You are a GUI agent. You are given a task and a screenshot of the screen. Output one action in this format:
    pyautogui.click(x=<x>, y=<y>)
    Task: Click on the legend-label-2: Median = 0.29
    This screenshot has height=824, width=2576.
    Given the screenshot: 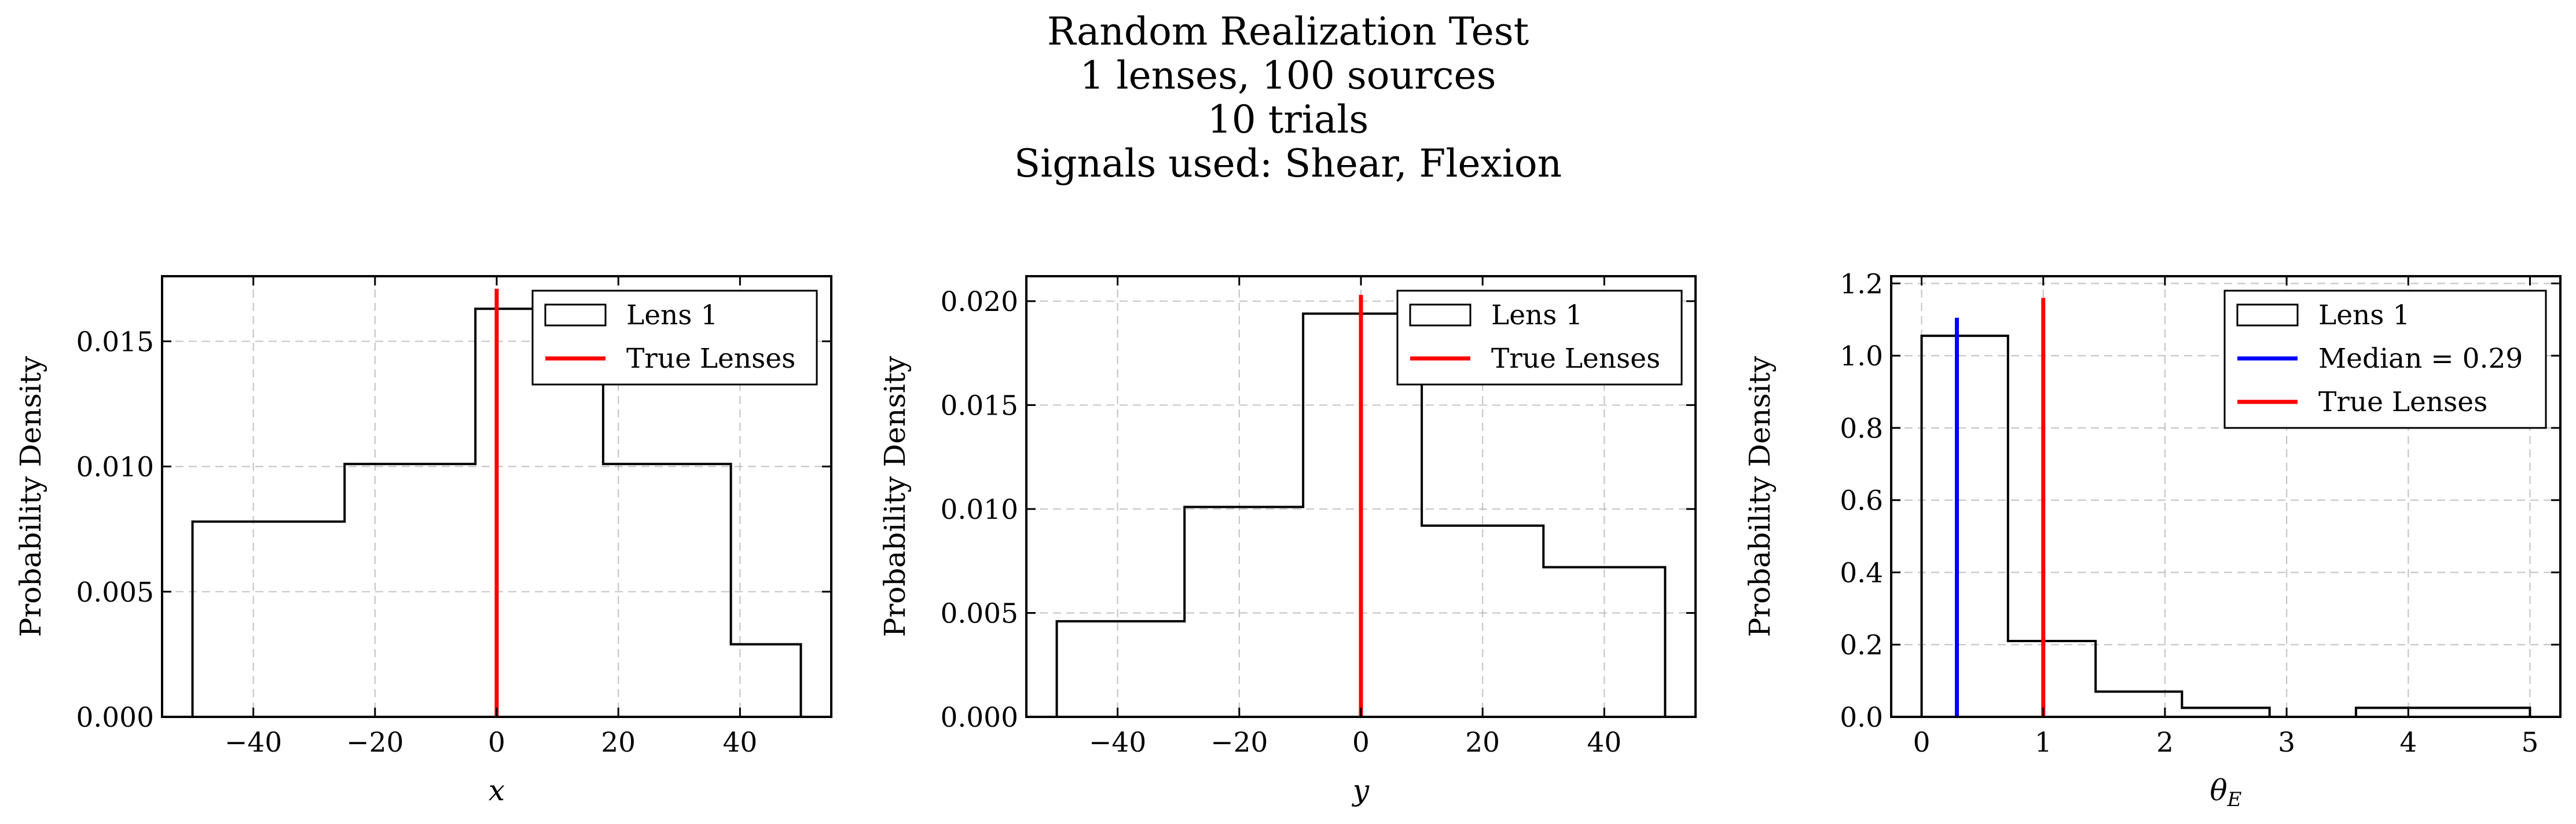 What is the action you would take?
    pyautogui.click(x=2420, y=359)
    